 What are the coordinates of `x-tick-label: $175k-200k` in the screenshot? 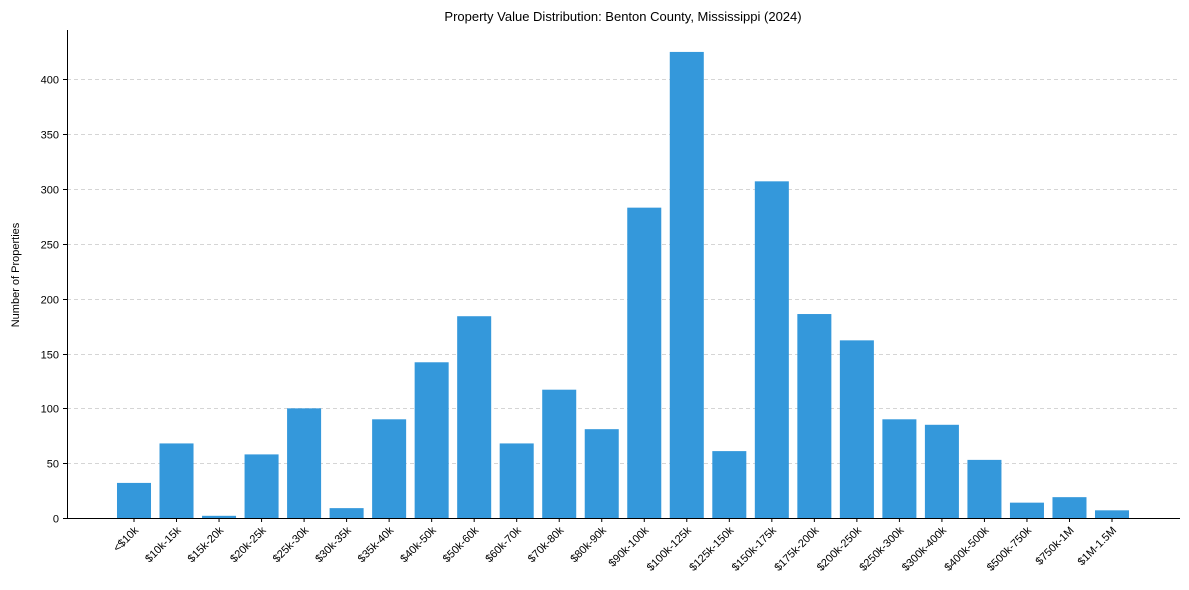 It's located at (796, 548).